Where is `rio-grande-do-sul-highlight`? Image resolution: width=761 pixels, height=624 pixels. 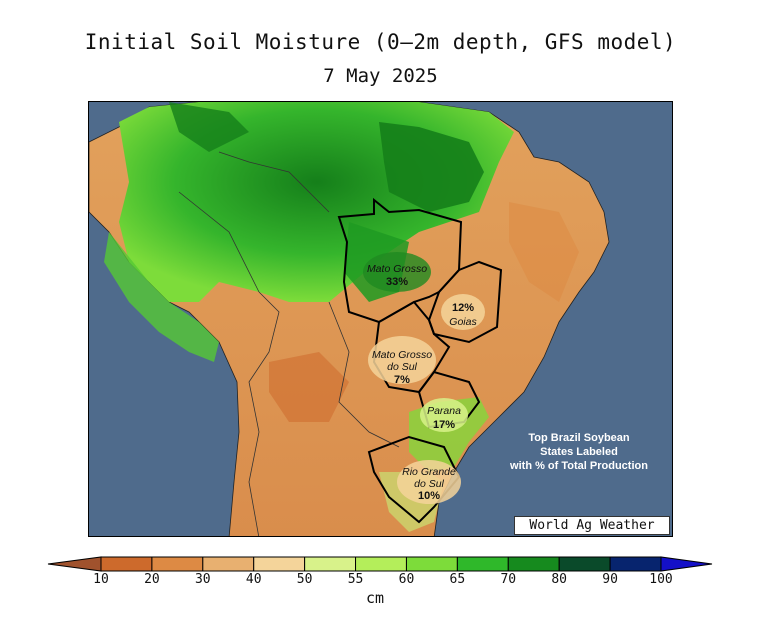 rio-grande-do-sul-highlight is located at coordinates (429, 482).